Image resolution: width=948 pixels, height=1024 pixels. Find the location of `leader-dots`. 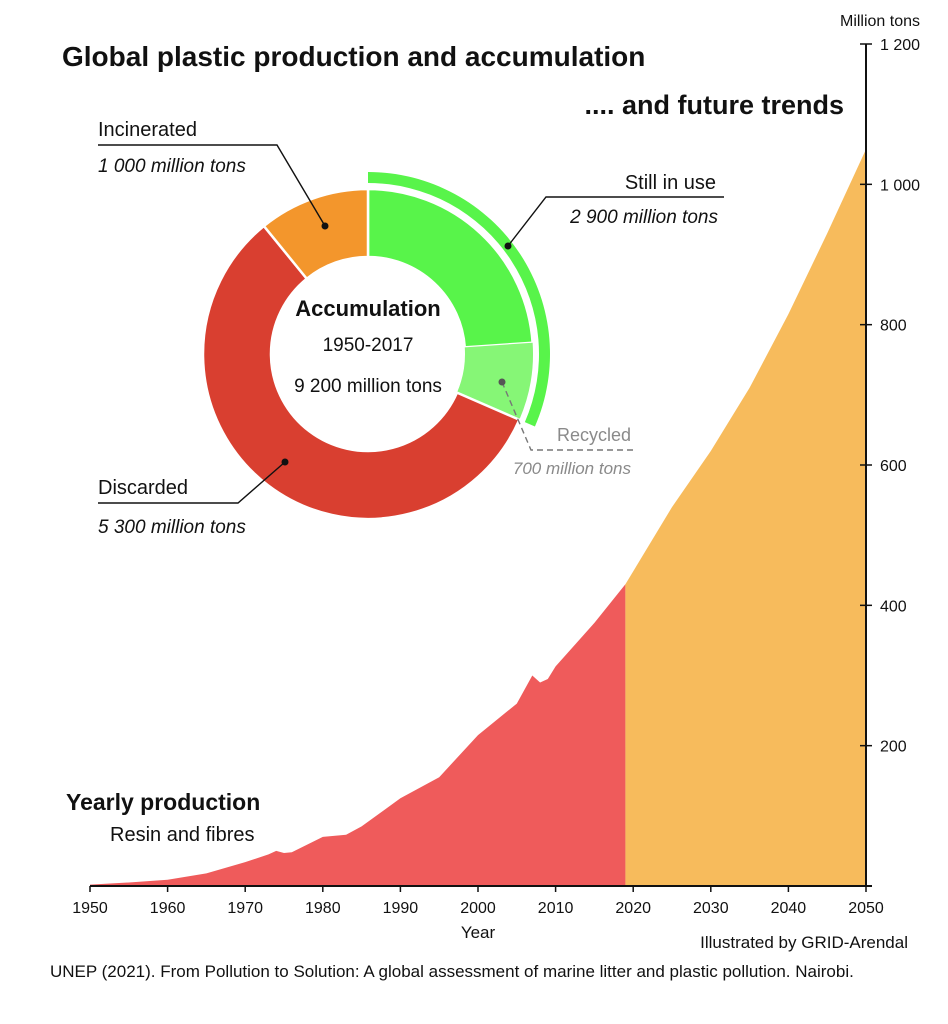

leader-dots is located at coordinates (396, 344).